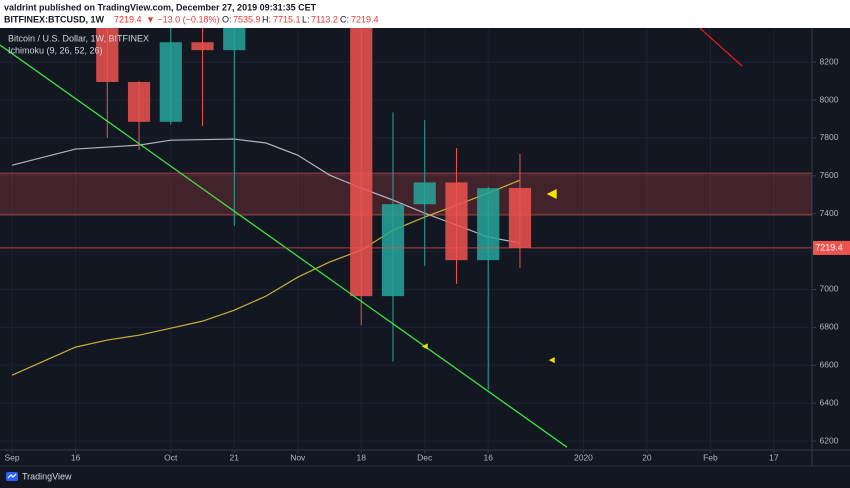 This screenshot has width=850, height=488. What do you see at coordinates (583, 457) in the screenshot?
I see `x-tick-label: 2020` at bounding box center [583, 457].